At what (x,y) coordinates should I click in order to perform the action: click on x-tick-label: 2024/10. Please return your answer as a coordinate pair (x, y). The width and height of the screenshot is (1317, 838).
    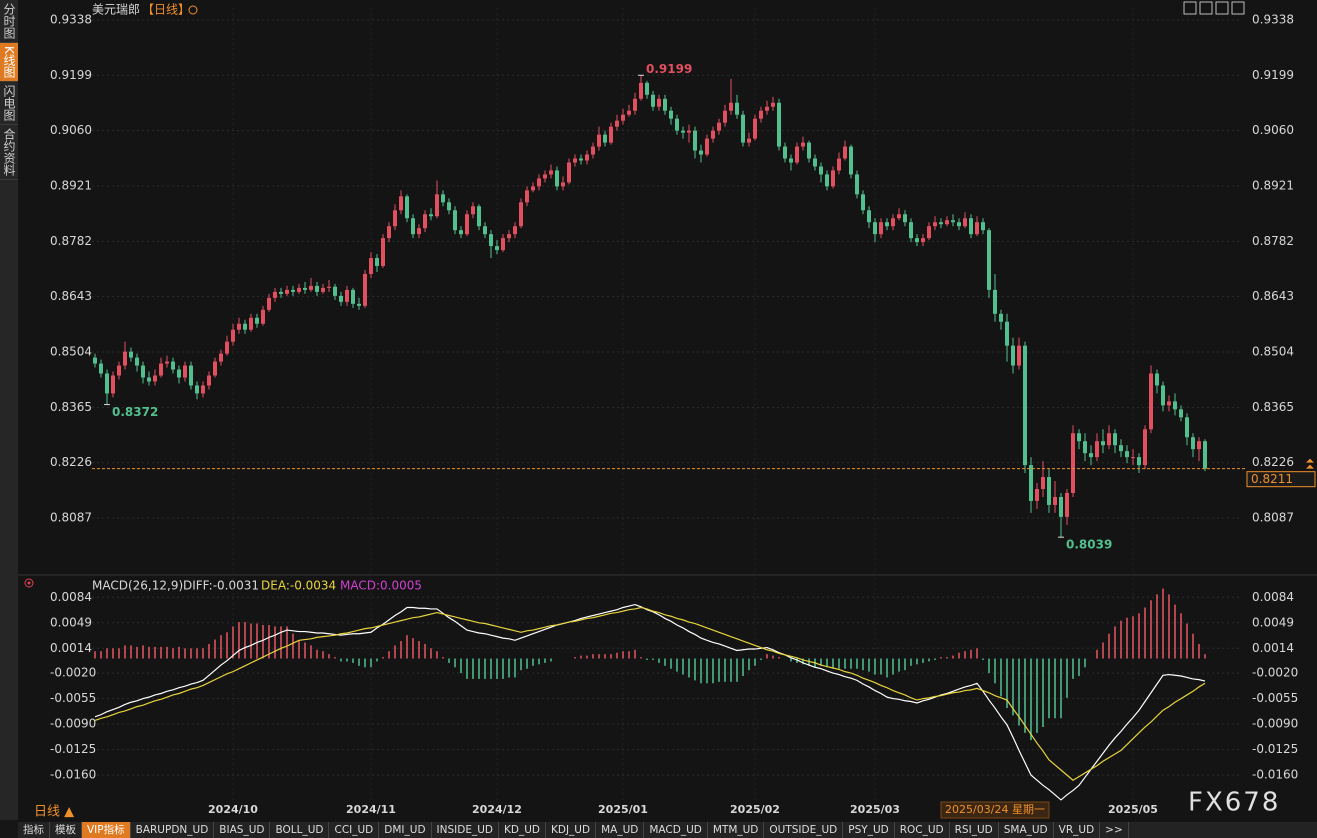
    Looking at the image, I should click on (233, 809).